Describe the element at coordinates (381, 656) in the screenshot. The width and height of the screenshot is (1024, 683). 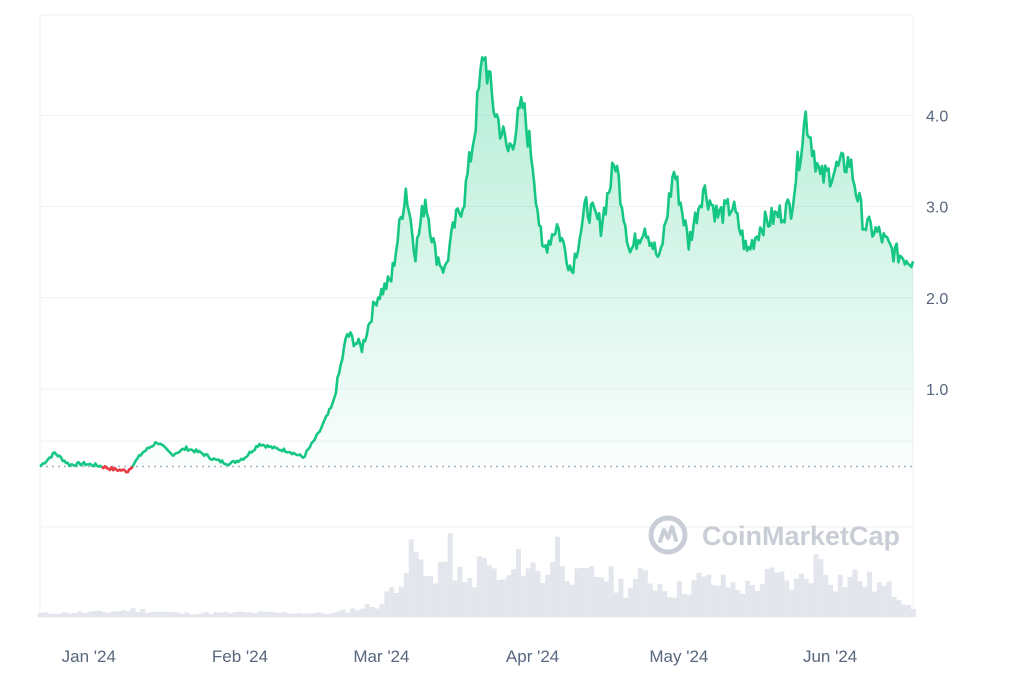
I see `x-tick-label: Mar '24` at that location.